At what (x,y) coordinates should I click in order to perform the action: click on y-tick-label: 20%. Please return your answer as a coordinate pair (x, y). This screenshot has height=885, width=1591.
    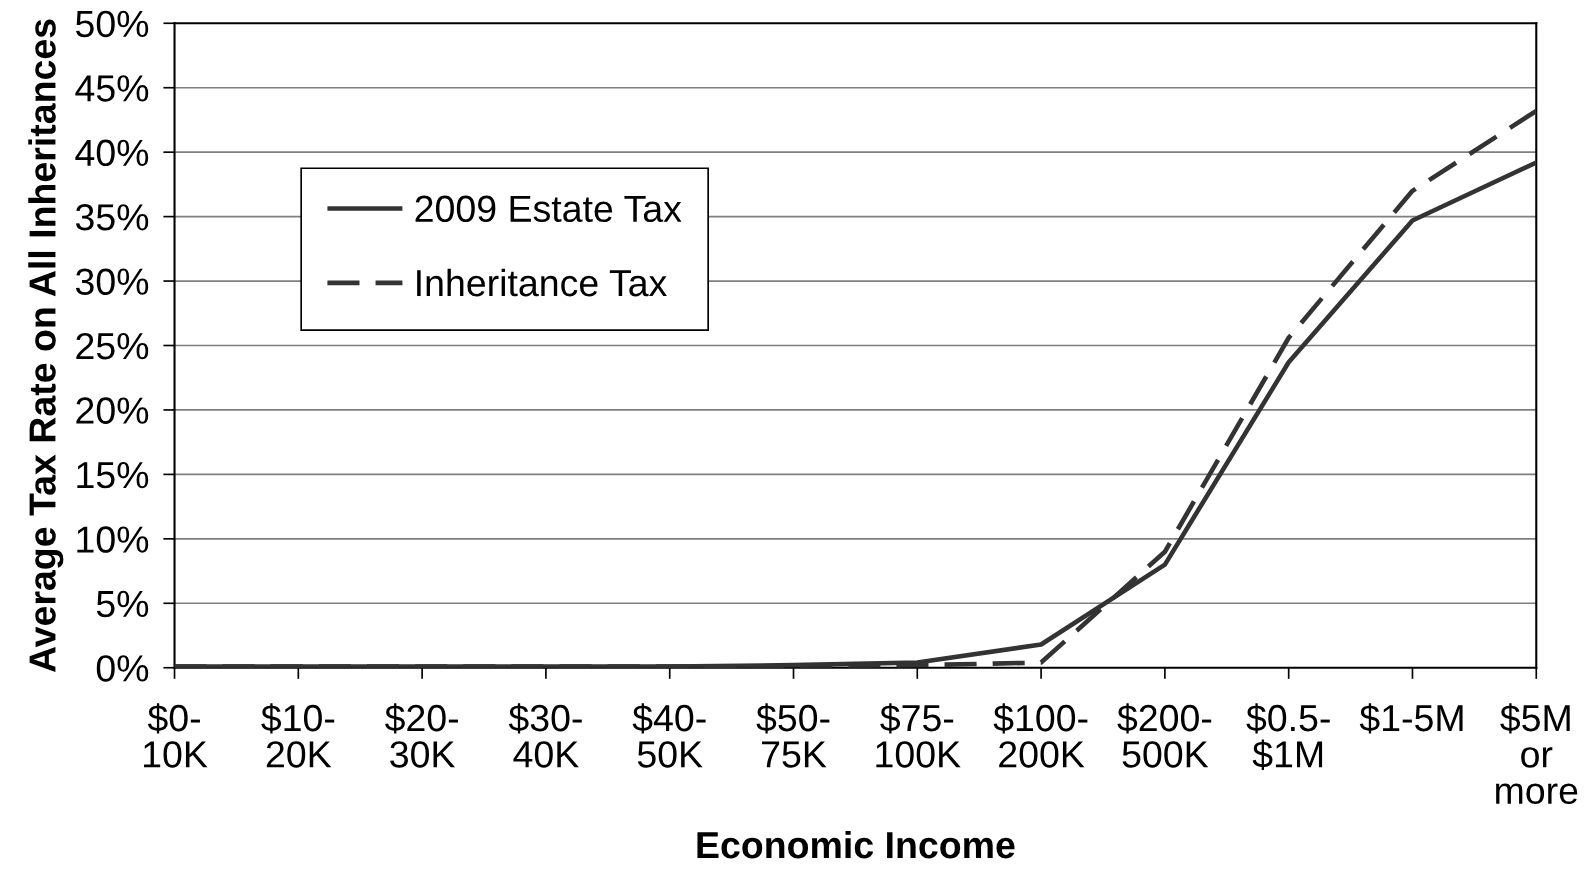
    Looking at the image, I should click on (112, 410).